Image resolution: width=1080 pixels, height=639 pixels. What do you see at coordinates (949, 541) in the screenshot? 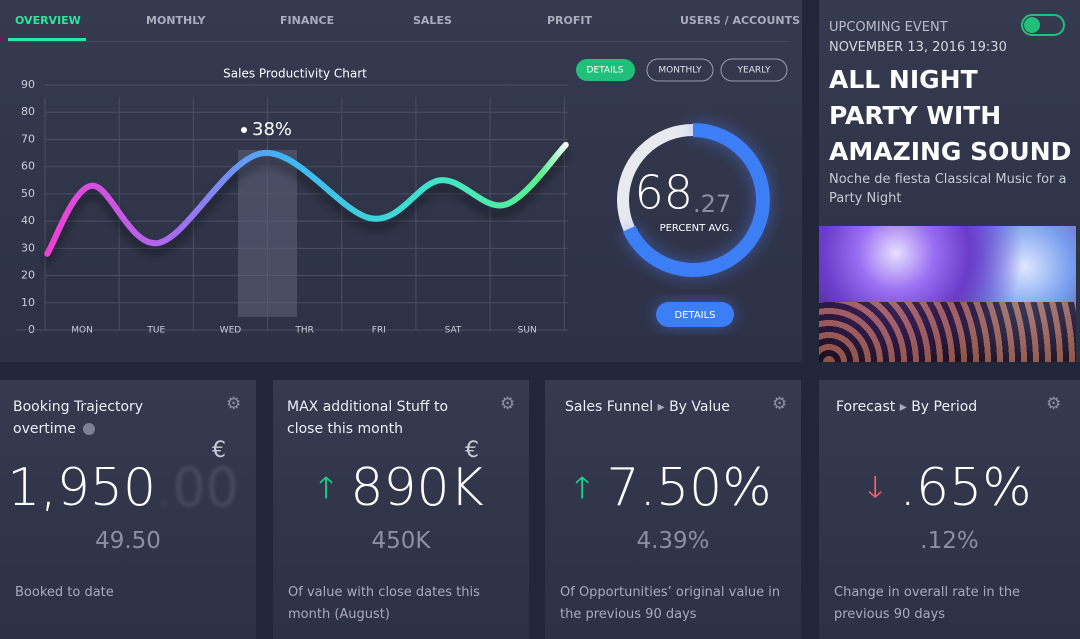
I see `card-sub: .12%` at bounding box center [949, 541].